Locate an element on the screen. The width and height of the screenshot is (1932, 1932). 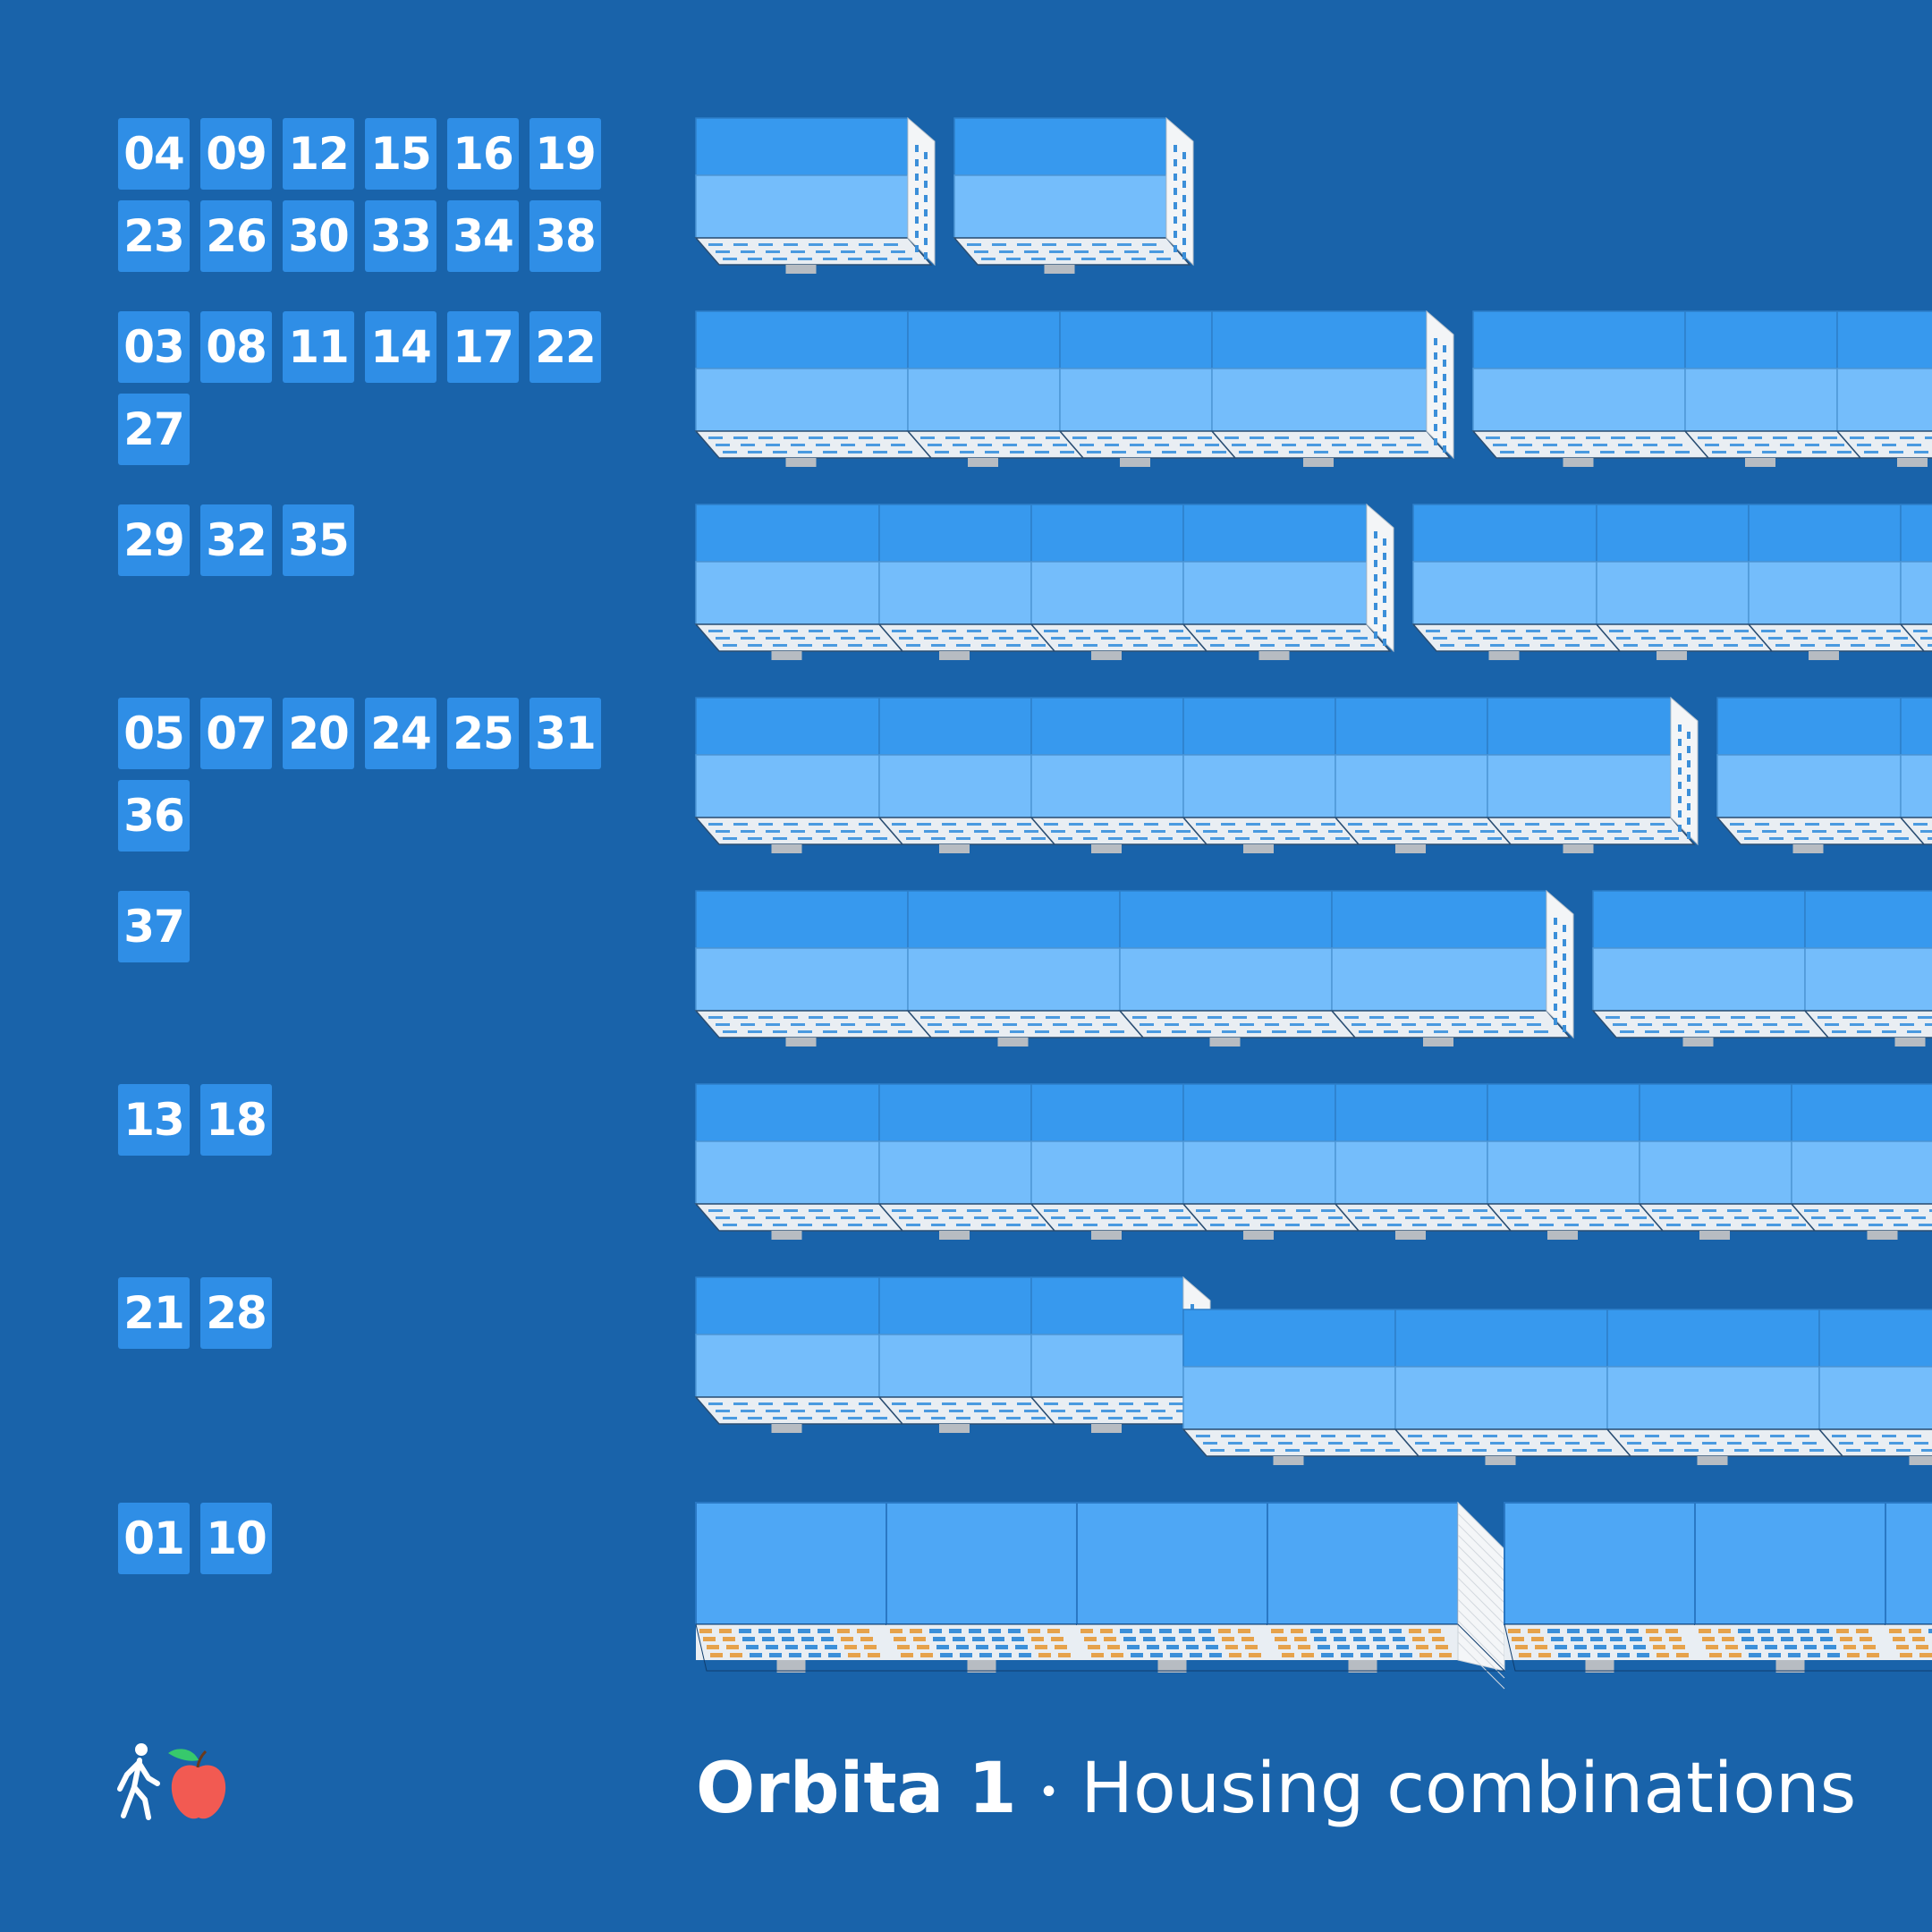
house-number-badge: 26 is located at coordinates (236, 236).